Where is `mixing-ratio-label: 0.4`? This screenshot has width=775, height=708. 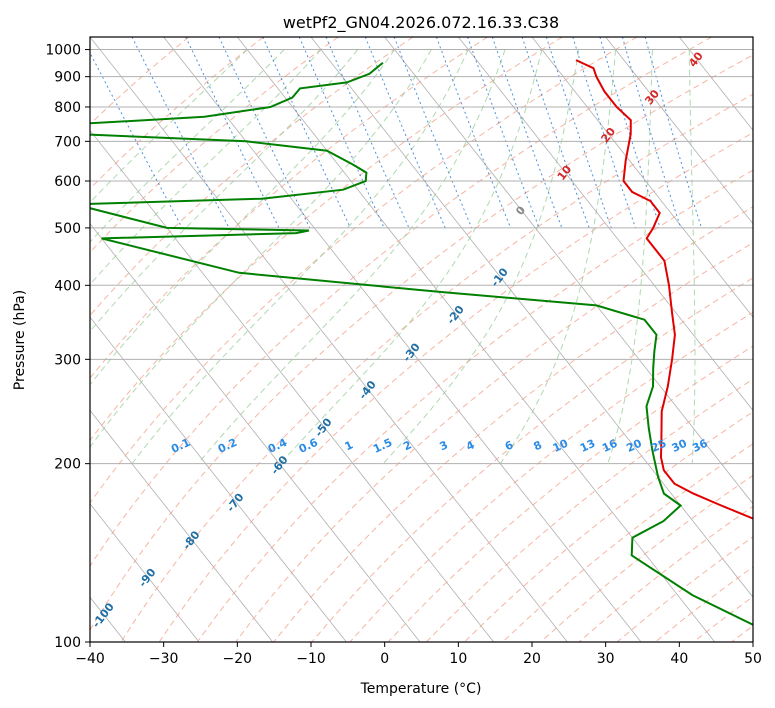 mixing-ratio-label: 0.4 is located at coordinates (277, 446).